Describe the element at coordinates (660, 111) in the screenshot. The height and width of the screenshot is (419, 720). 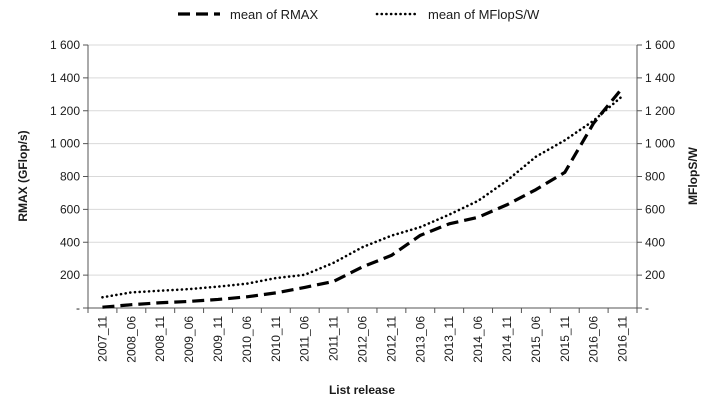
I see `y2-tick-label: 1 200` at that location.